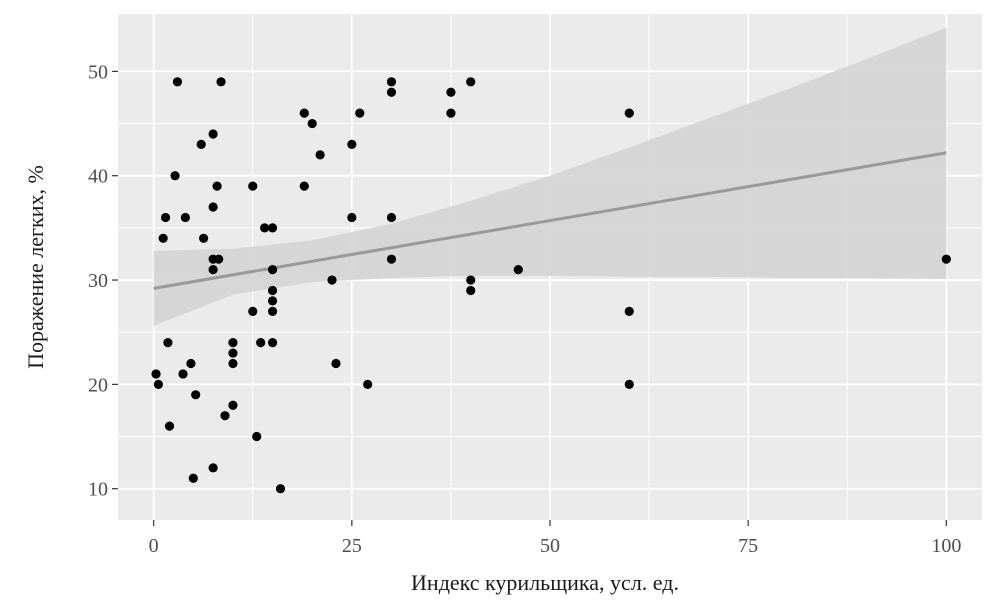 The width and height of the screenshot is (996, 613). Describe the element at coordinates (154, 546) in the screenshot. I see `x-tick-label: 0` at that location.